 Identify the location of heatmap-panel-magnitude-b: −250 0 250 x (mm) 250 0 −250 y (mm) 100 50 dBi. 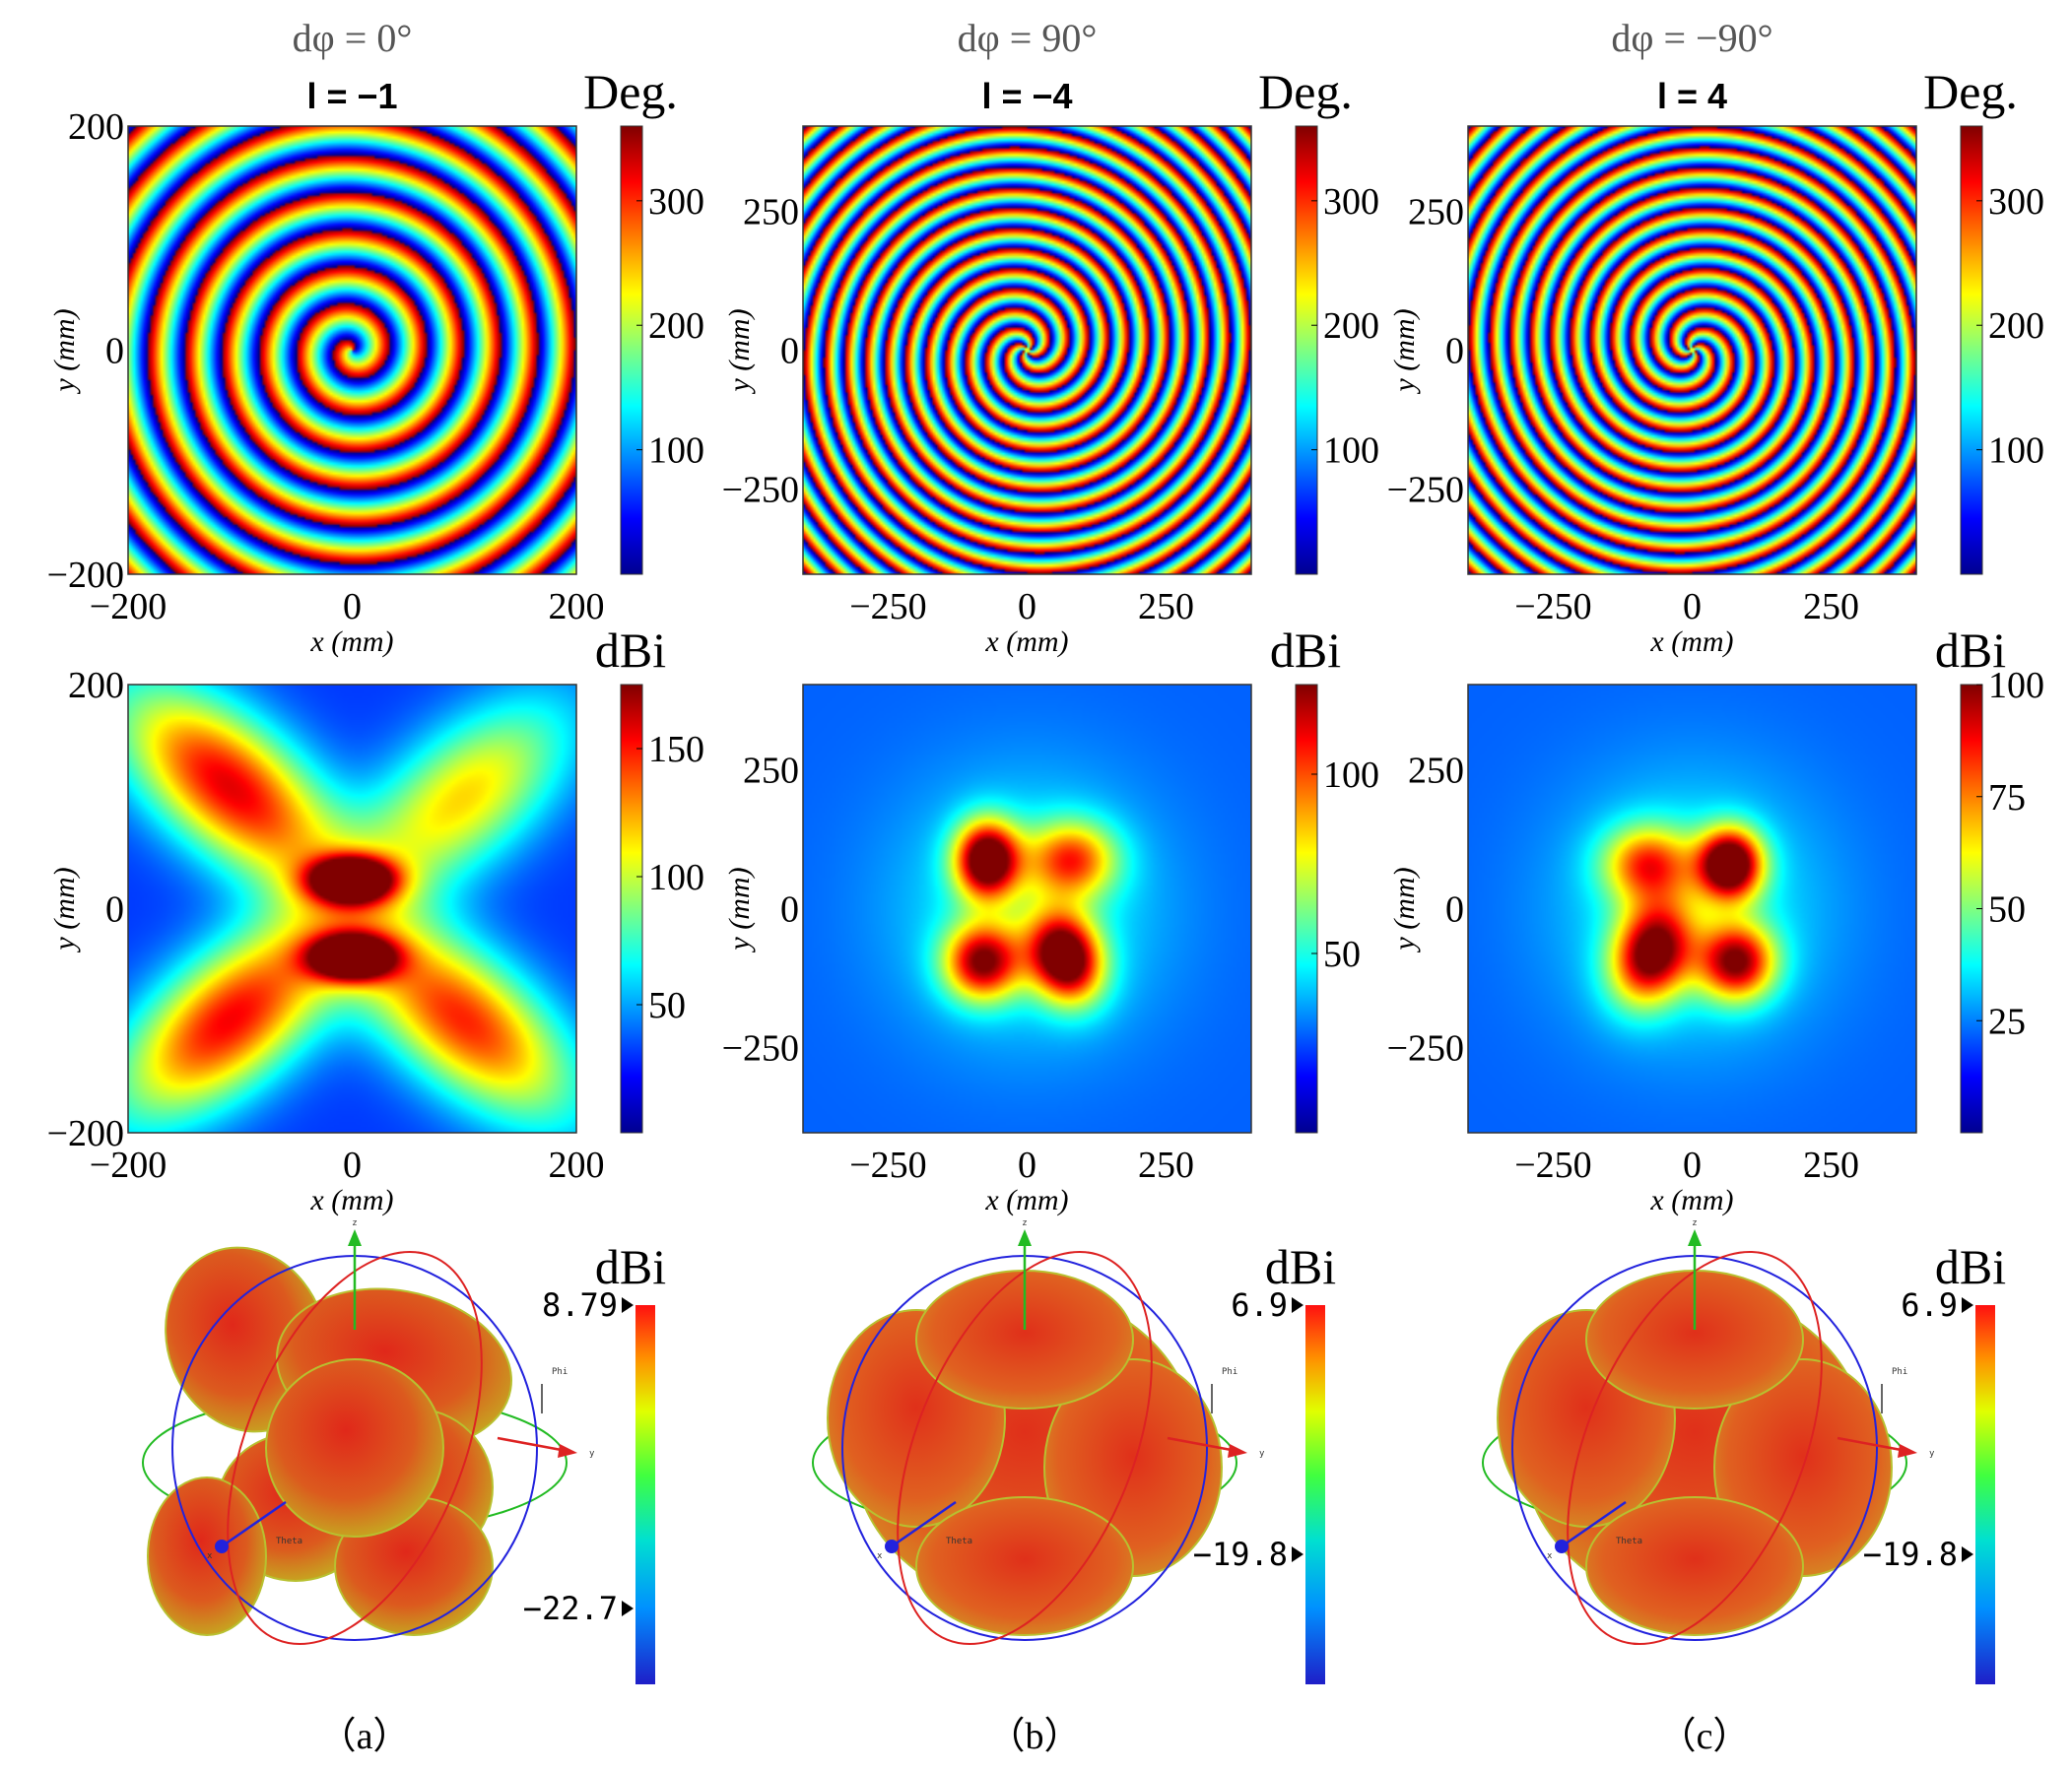
(1050, 919).